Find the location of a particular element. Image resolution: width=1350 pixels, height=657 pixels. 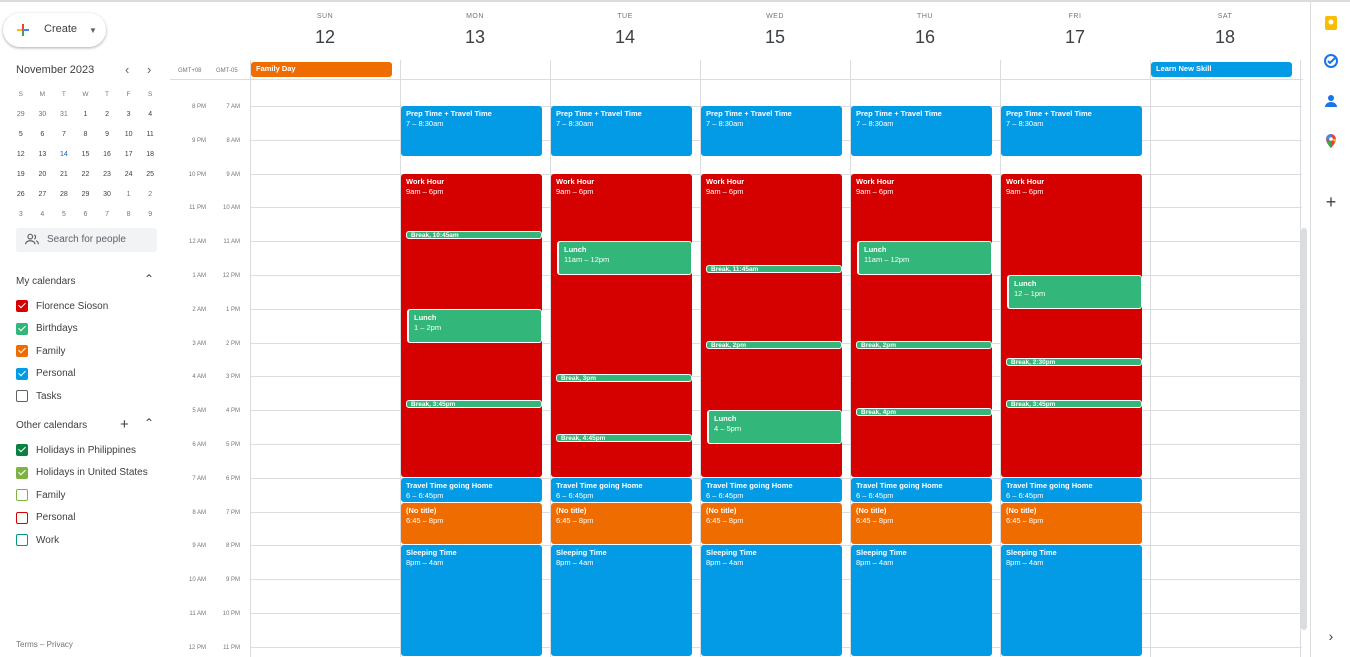

day-header: SAT 18 is located at coordinates (1225, 30).